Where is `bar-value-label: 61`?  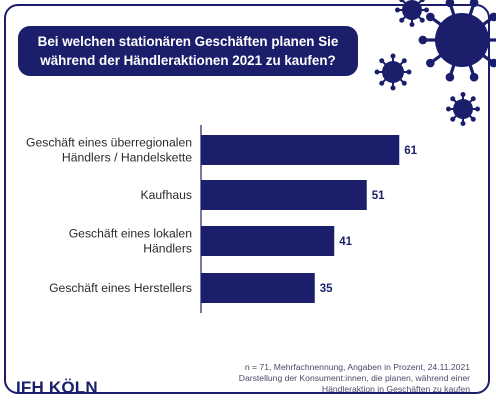
bar-value-label: 61 is located at coordinates (410, 151).